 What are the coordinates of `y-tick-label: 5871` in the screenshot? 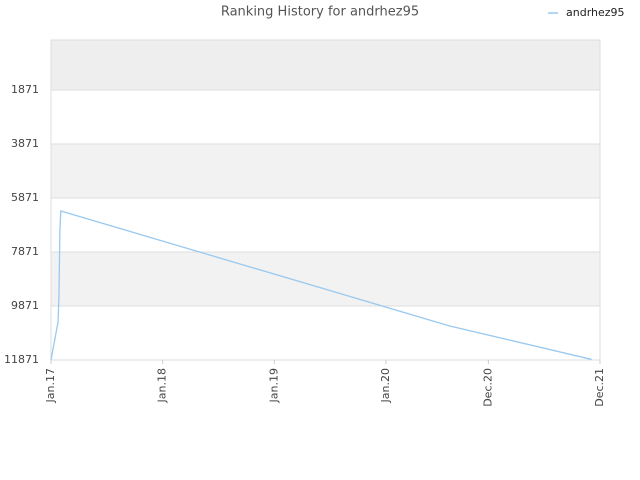 It's located at (25, 197).